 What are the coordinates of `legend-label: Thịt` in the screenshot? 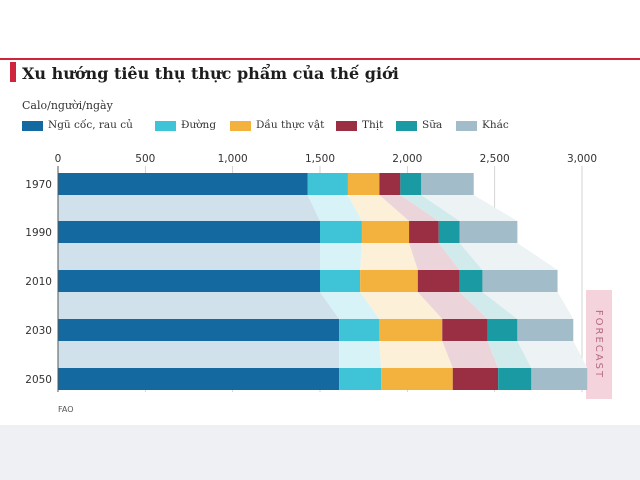 It's located at (373, 125).